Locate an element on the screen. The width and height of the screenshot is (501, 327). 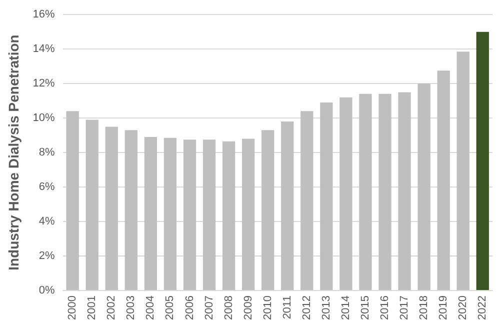
y-tick-label: 16% is located at coordinates (44, 14).